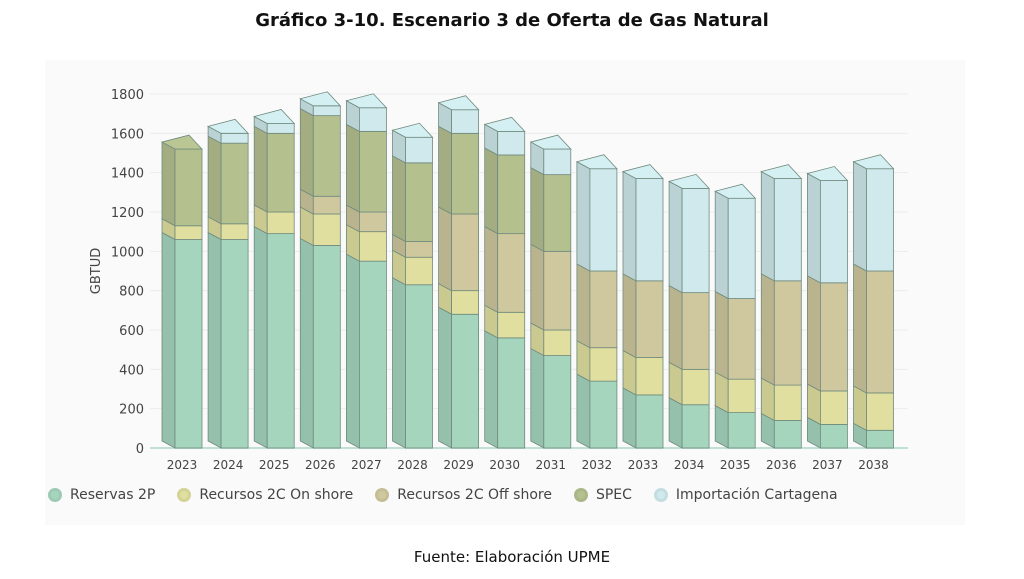 The image size is (1024, 579). Describe the element at coordinates (131, 410) in the screenshot. I see `y-tick-label: 200` at that location.